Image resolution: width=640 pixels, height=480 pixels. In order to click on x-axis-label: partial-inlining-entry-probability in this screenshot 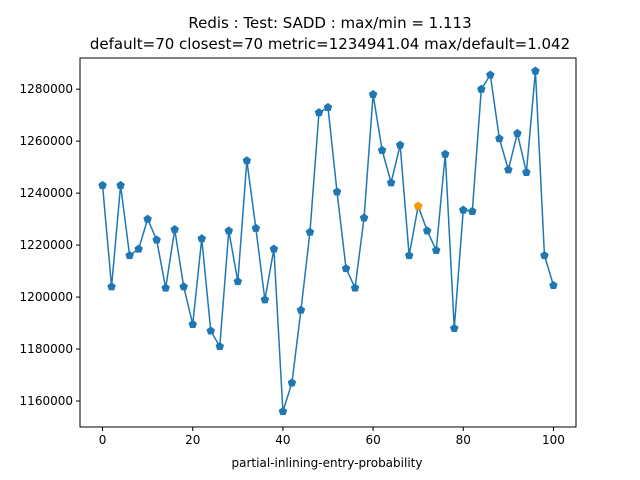, I will do `click(327, 463)`.